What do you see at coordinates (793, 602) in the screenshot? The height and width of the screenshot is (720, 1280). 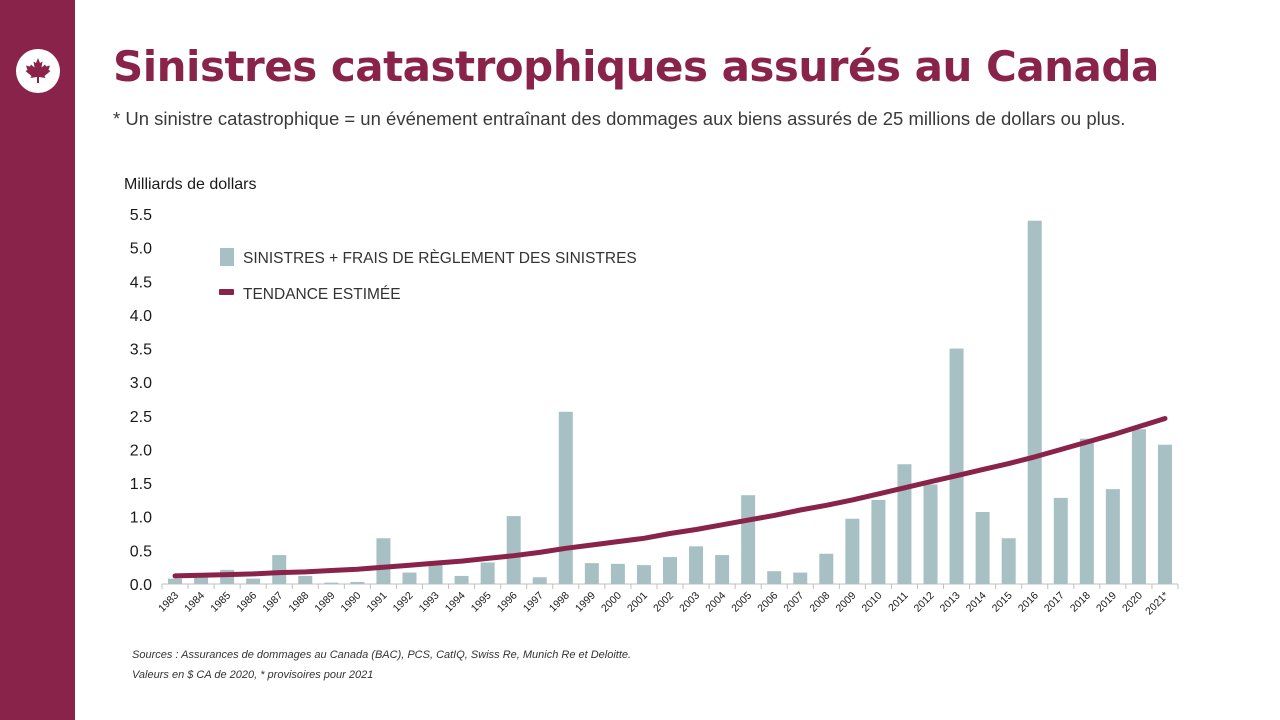 I see `x-tick-label: 2007` at bounding box center [793, 602].